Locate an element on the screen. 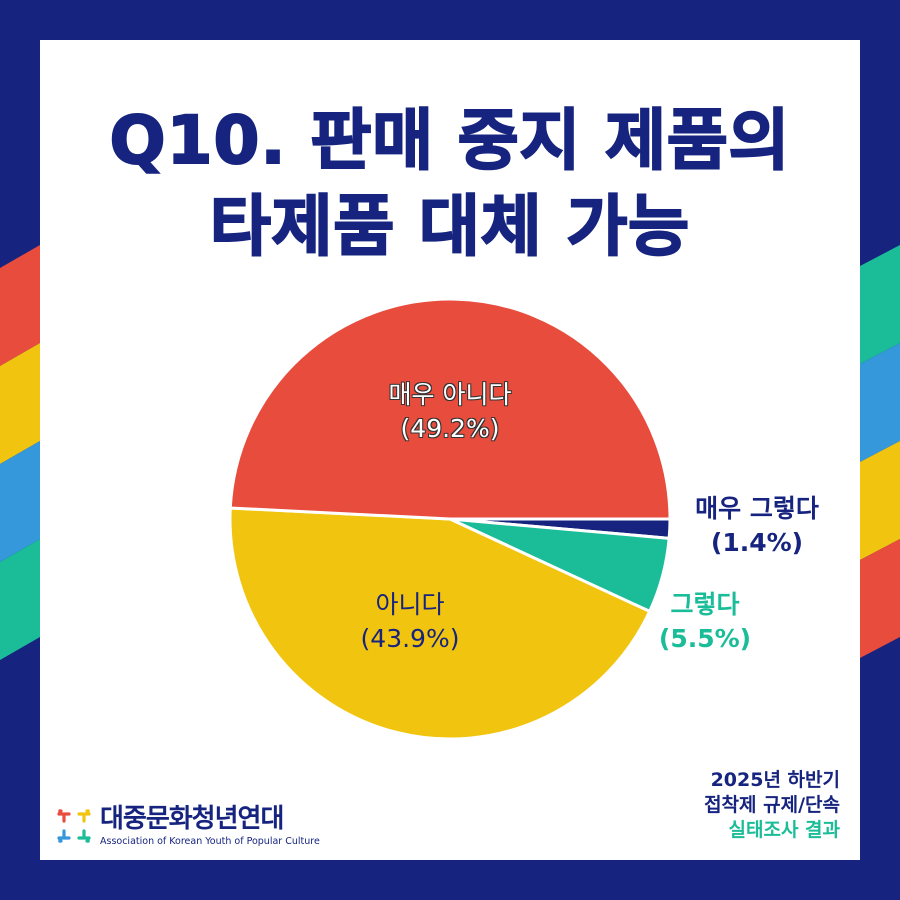 The image size is (900, 900). label-very-yes-pct: (1.4%) is located at coordinates (757, 542).